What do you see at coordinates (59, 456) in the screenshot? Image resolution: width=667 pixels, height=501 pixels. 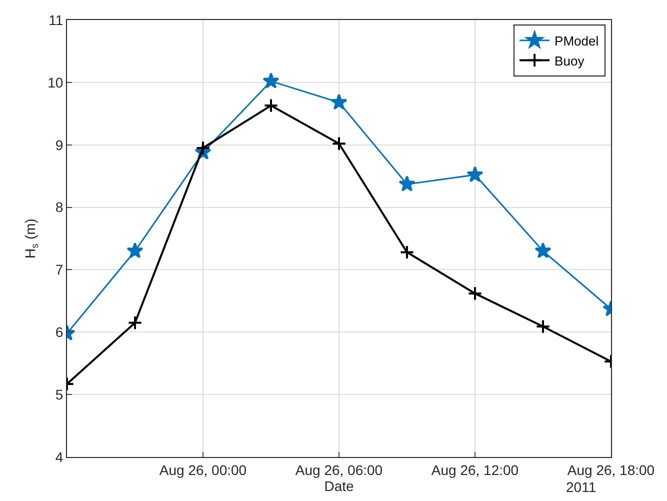 I see `y-tick-label: 4` at bounding box center [59, 456].